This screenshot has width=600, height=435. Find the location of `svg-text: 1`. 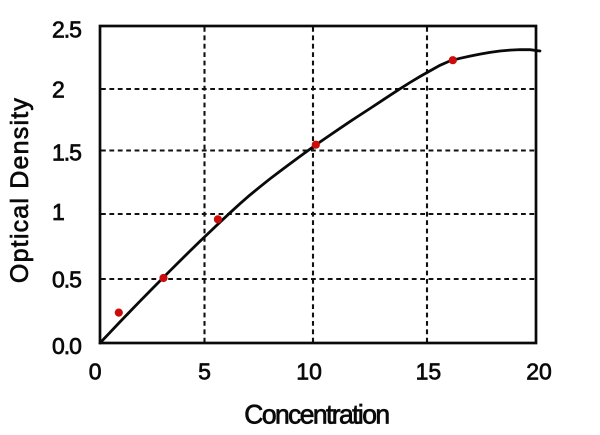

svg-text: 1 is located at coordinates (58, 212).